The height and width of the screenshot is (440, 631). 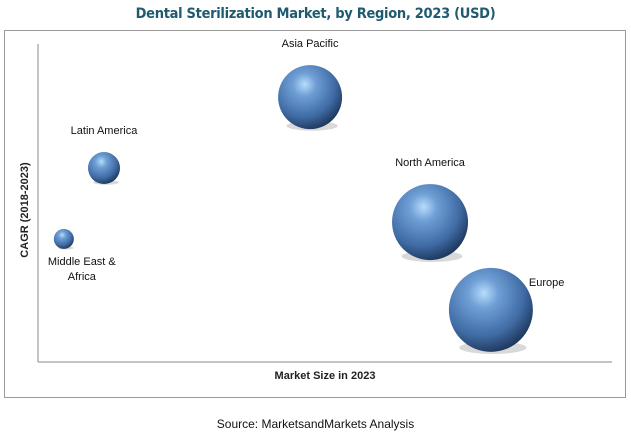 I want to click on bubble-label-line: Africa, so click(x=82, y=277).